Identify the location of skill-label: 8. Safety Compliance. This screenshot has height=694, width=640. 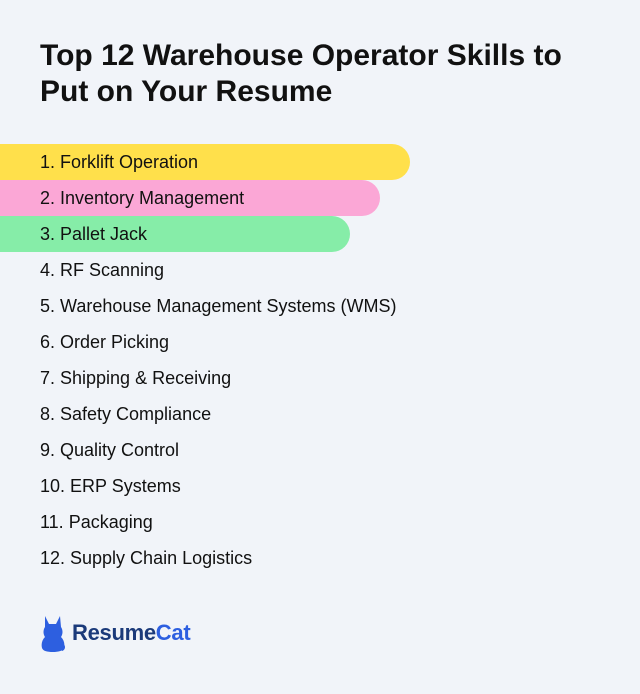
(126, 413).